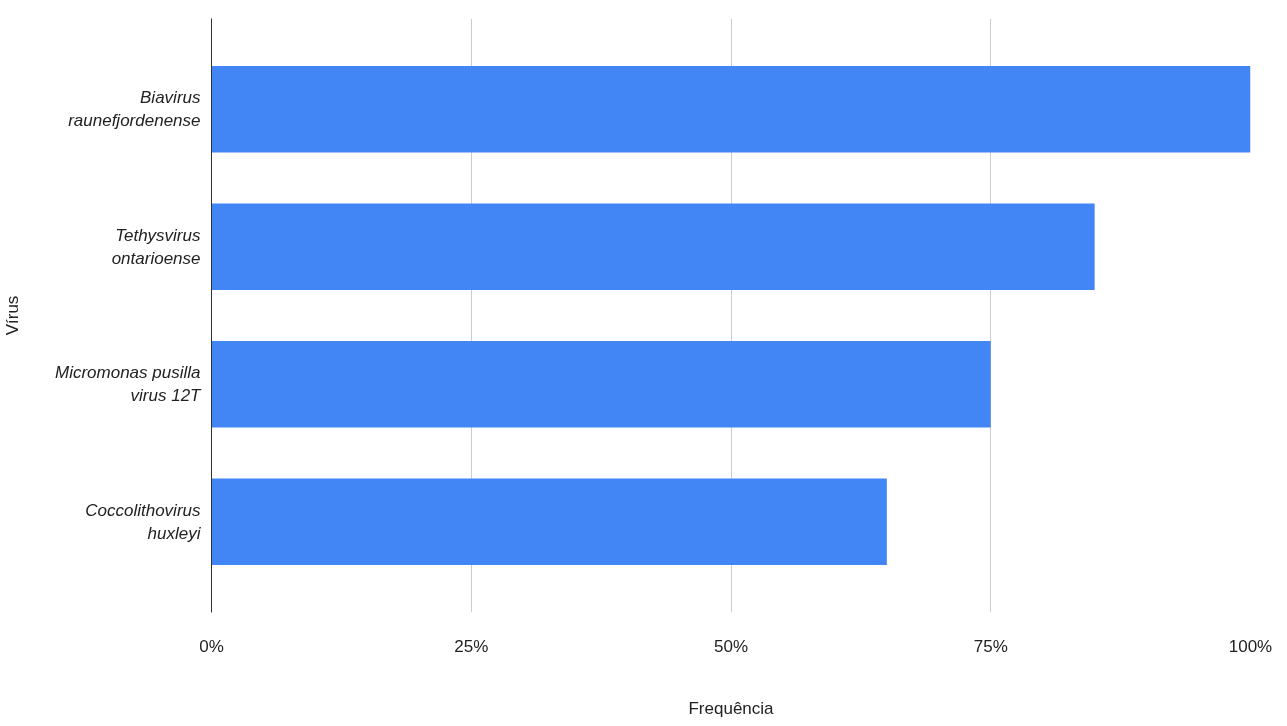 This screenshot has width=1287, height=726. I want to click on y-tick-label: Coccolithovirus huxleyi, so click(143, 521).